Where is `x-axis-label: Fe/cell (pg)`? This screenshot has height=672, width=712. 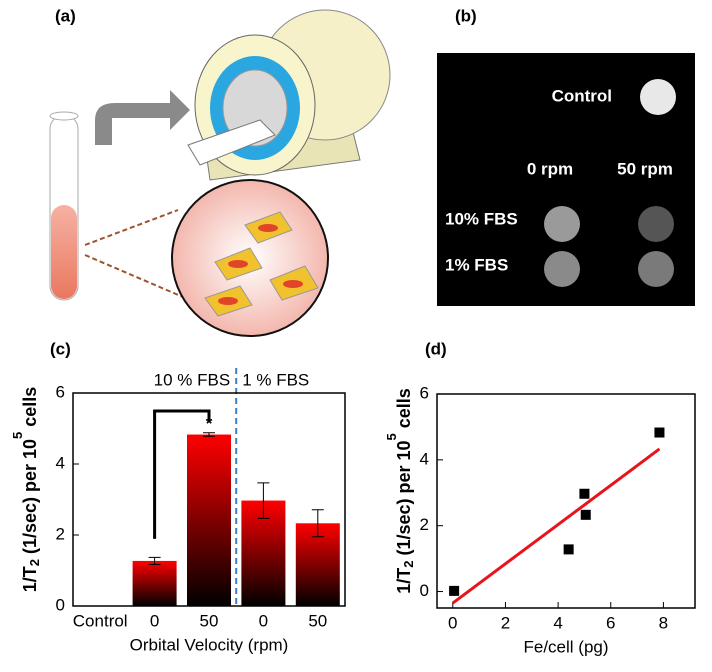
x-axis-label: Fe/cell (pg) is located at coordinates (565, 646).